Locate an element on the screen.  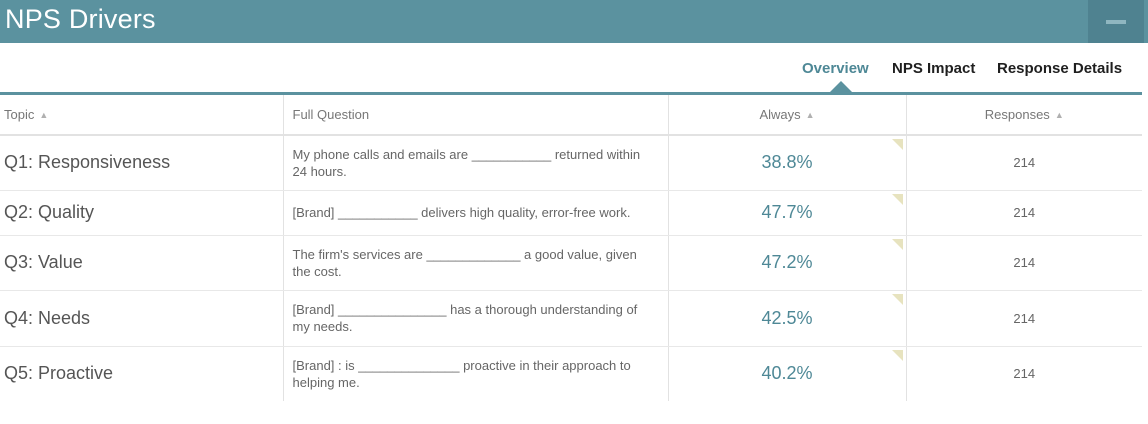
always-value: 47.2% is located at coordinates (787, 262).